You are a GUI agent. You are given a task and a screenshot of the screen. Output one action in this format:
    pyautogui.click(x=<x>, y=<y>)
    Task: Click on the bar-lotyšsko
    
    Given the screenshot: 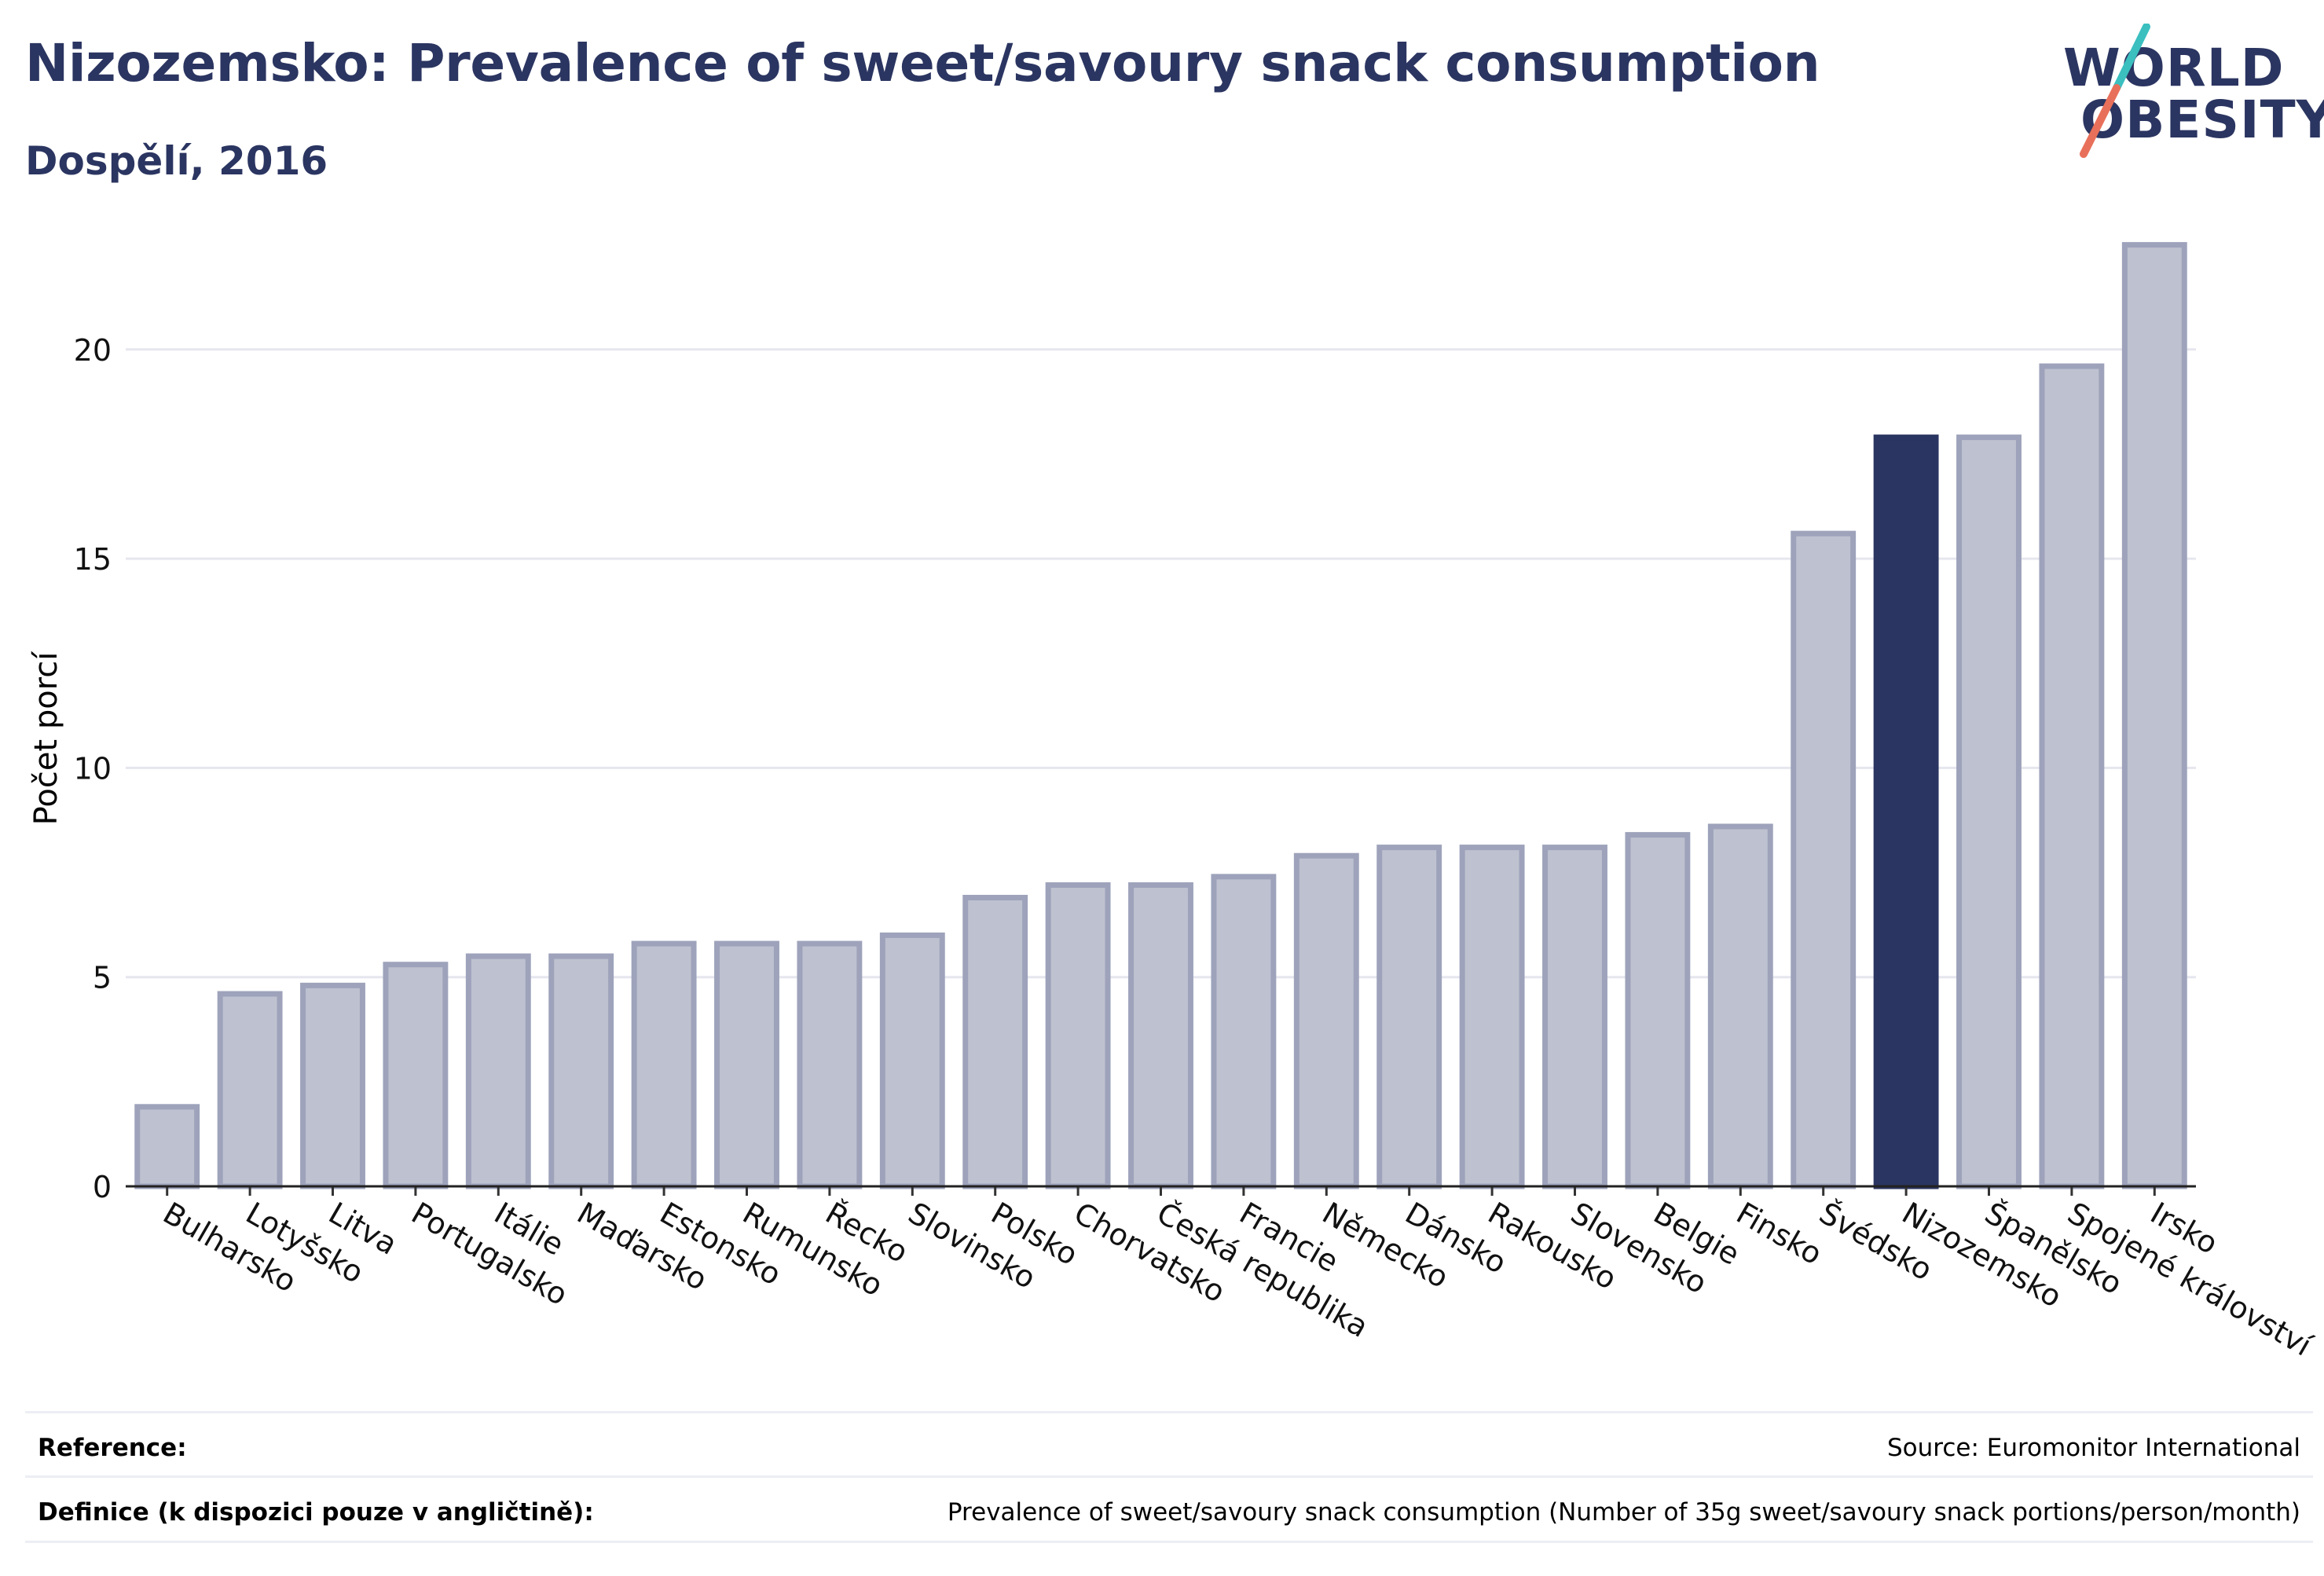 What is the action you would take?
    pyautogui.click(x=250, y=1090)
    